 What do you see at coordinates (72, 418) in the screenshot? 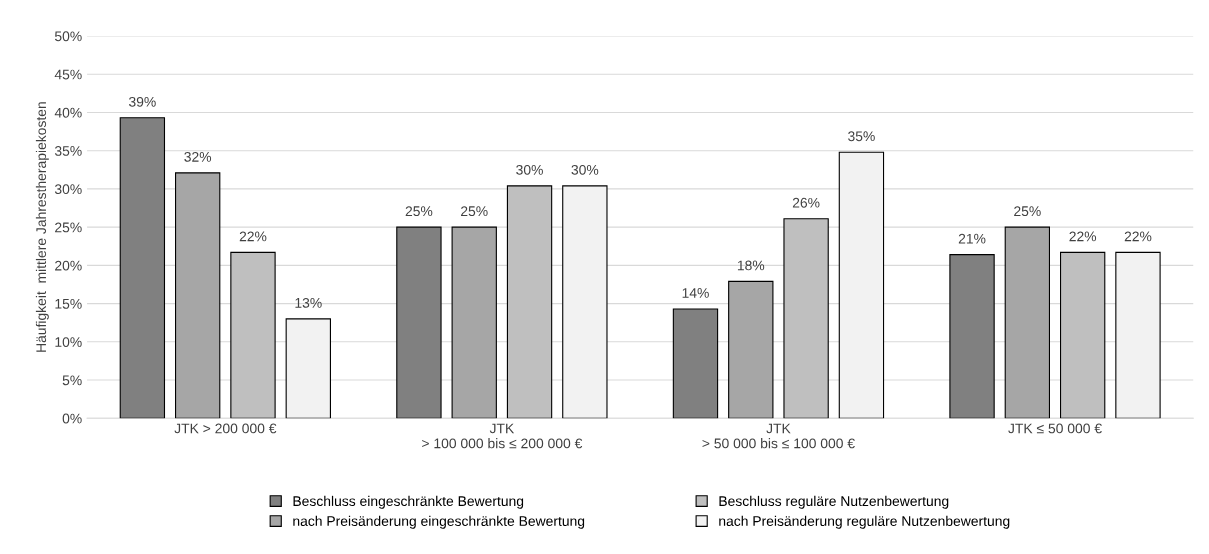
I see `y-tick-label: 0%` at bounding box center [72, 418].